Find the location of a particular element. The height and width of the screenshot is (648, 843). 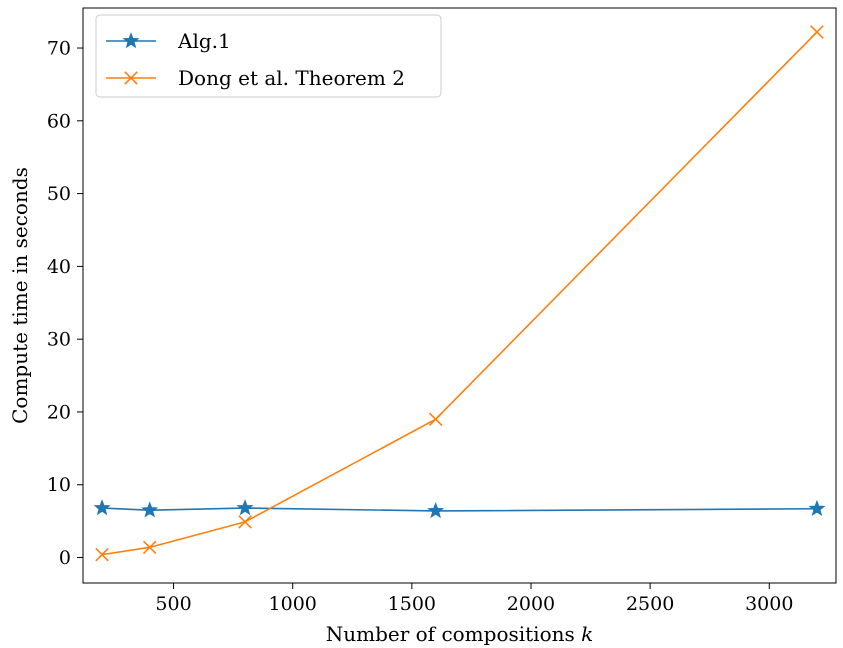

legend-box is located at coordinates (268, 56).